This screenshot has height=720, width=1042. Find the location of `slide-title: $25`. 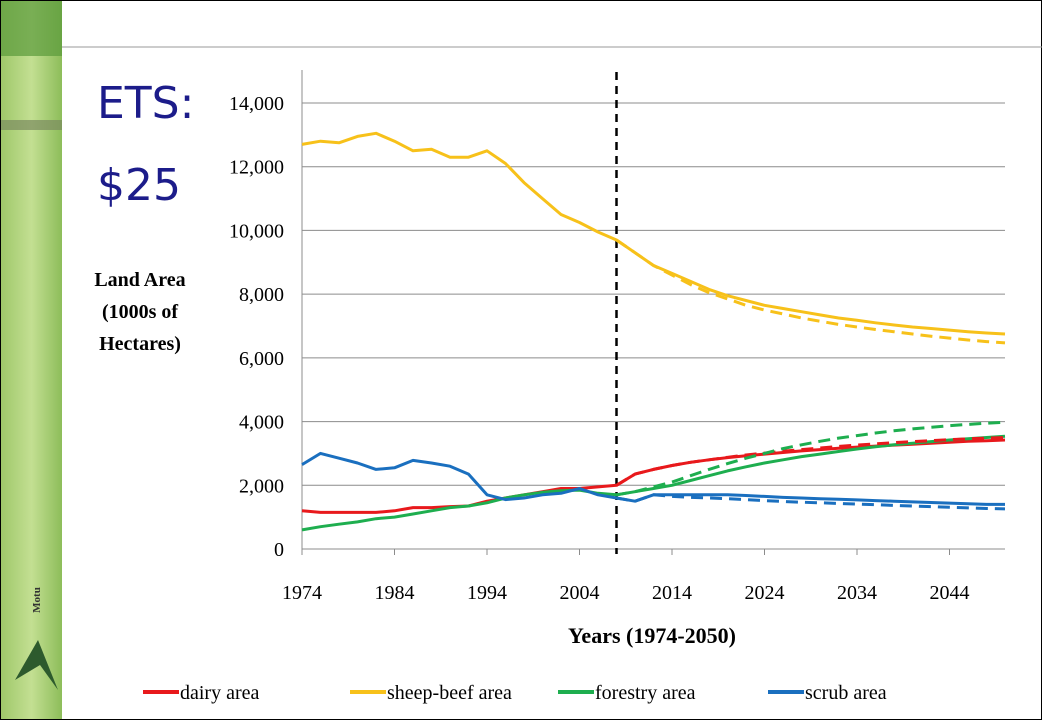

slide-title: $25 is located at coordinates (139, 185).